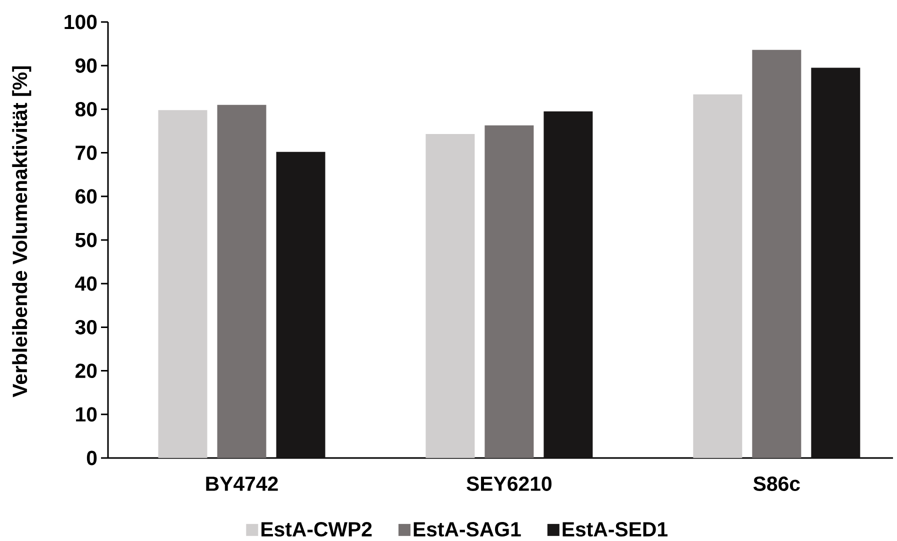  What do you see at coordinates (86, 153) in the screenshot?
I see `y-tick-label: 70` at bounding box center [86, 153].